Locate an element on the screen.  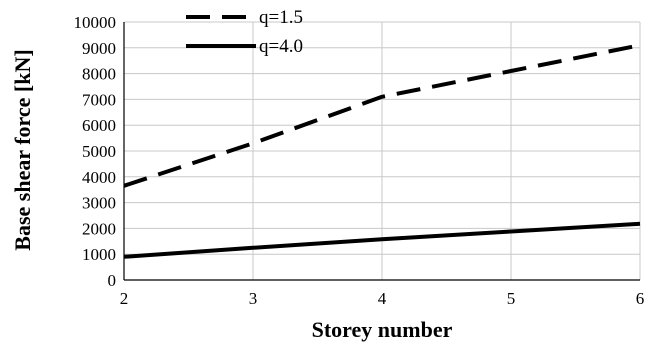
y-tick-label: 9000 is located at coordinates (99, 48).